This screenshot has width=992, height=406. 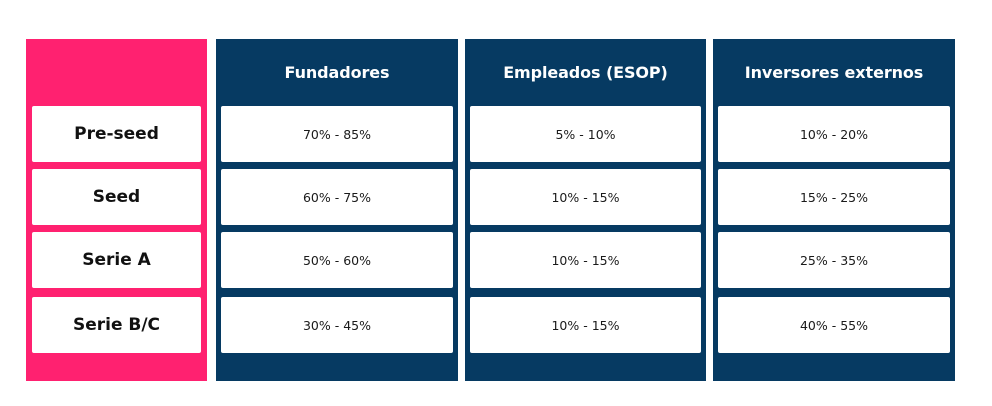 I want to click on table-cell: 40% - 55%, so click(x=834, y=325).